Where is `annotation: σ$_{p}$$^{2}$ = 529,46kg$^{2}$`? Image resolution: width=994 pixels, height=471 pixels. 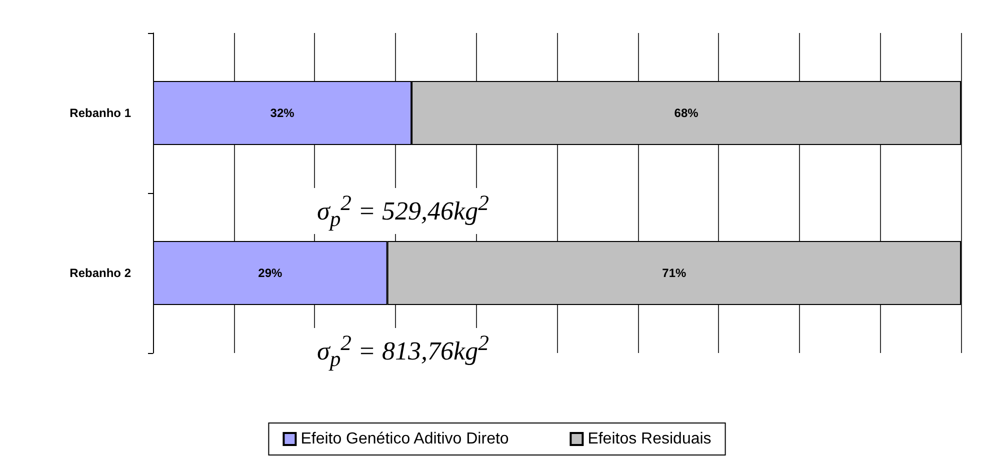
annotation: σ$_{p}$$^{2}$ = 529,46kg$^{2}$ is located at coordinates (403, 211).